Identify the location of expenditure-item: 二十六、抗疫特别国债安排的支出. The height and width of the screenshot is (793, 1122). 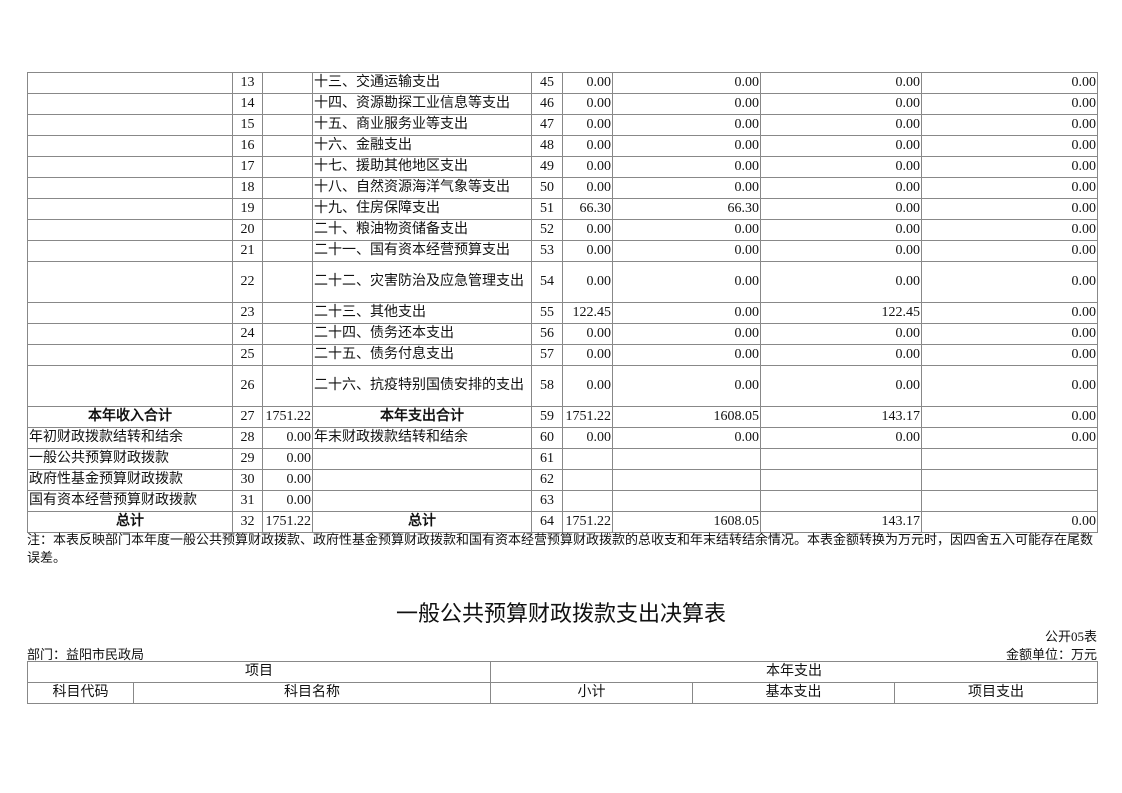
(422, 386).